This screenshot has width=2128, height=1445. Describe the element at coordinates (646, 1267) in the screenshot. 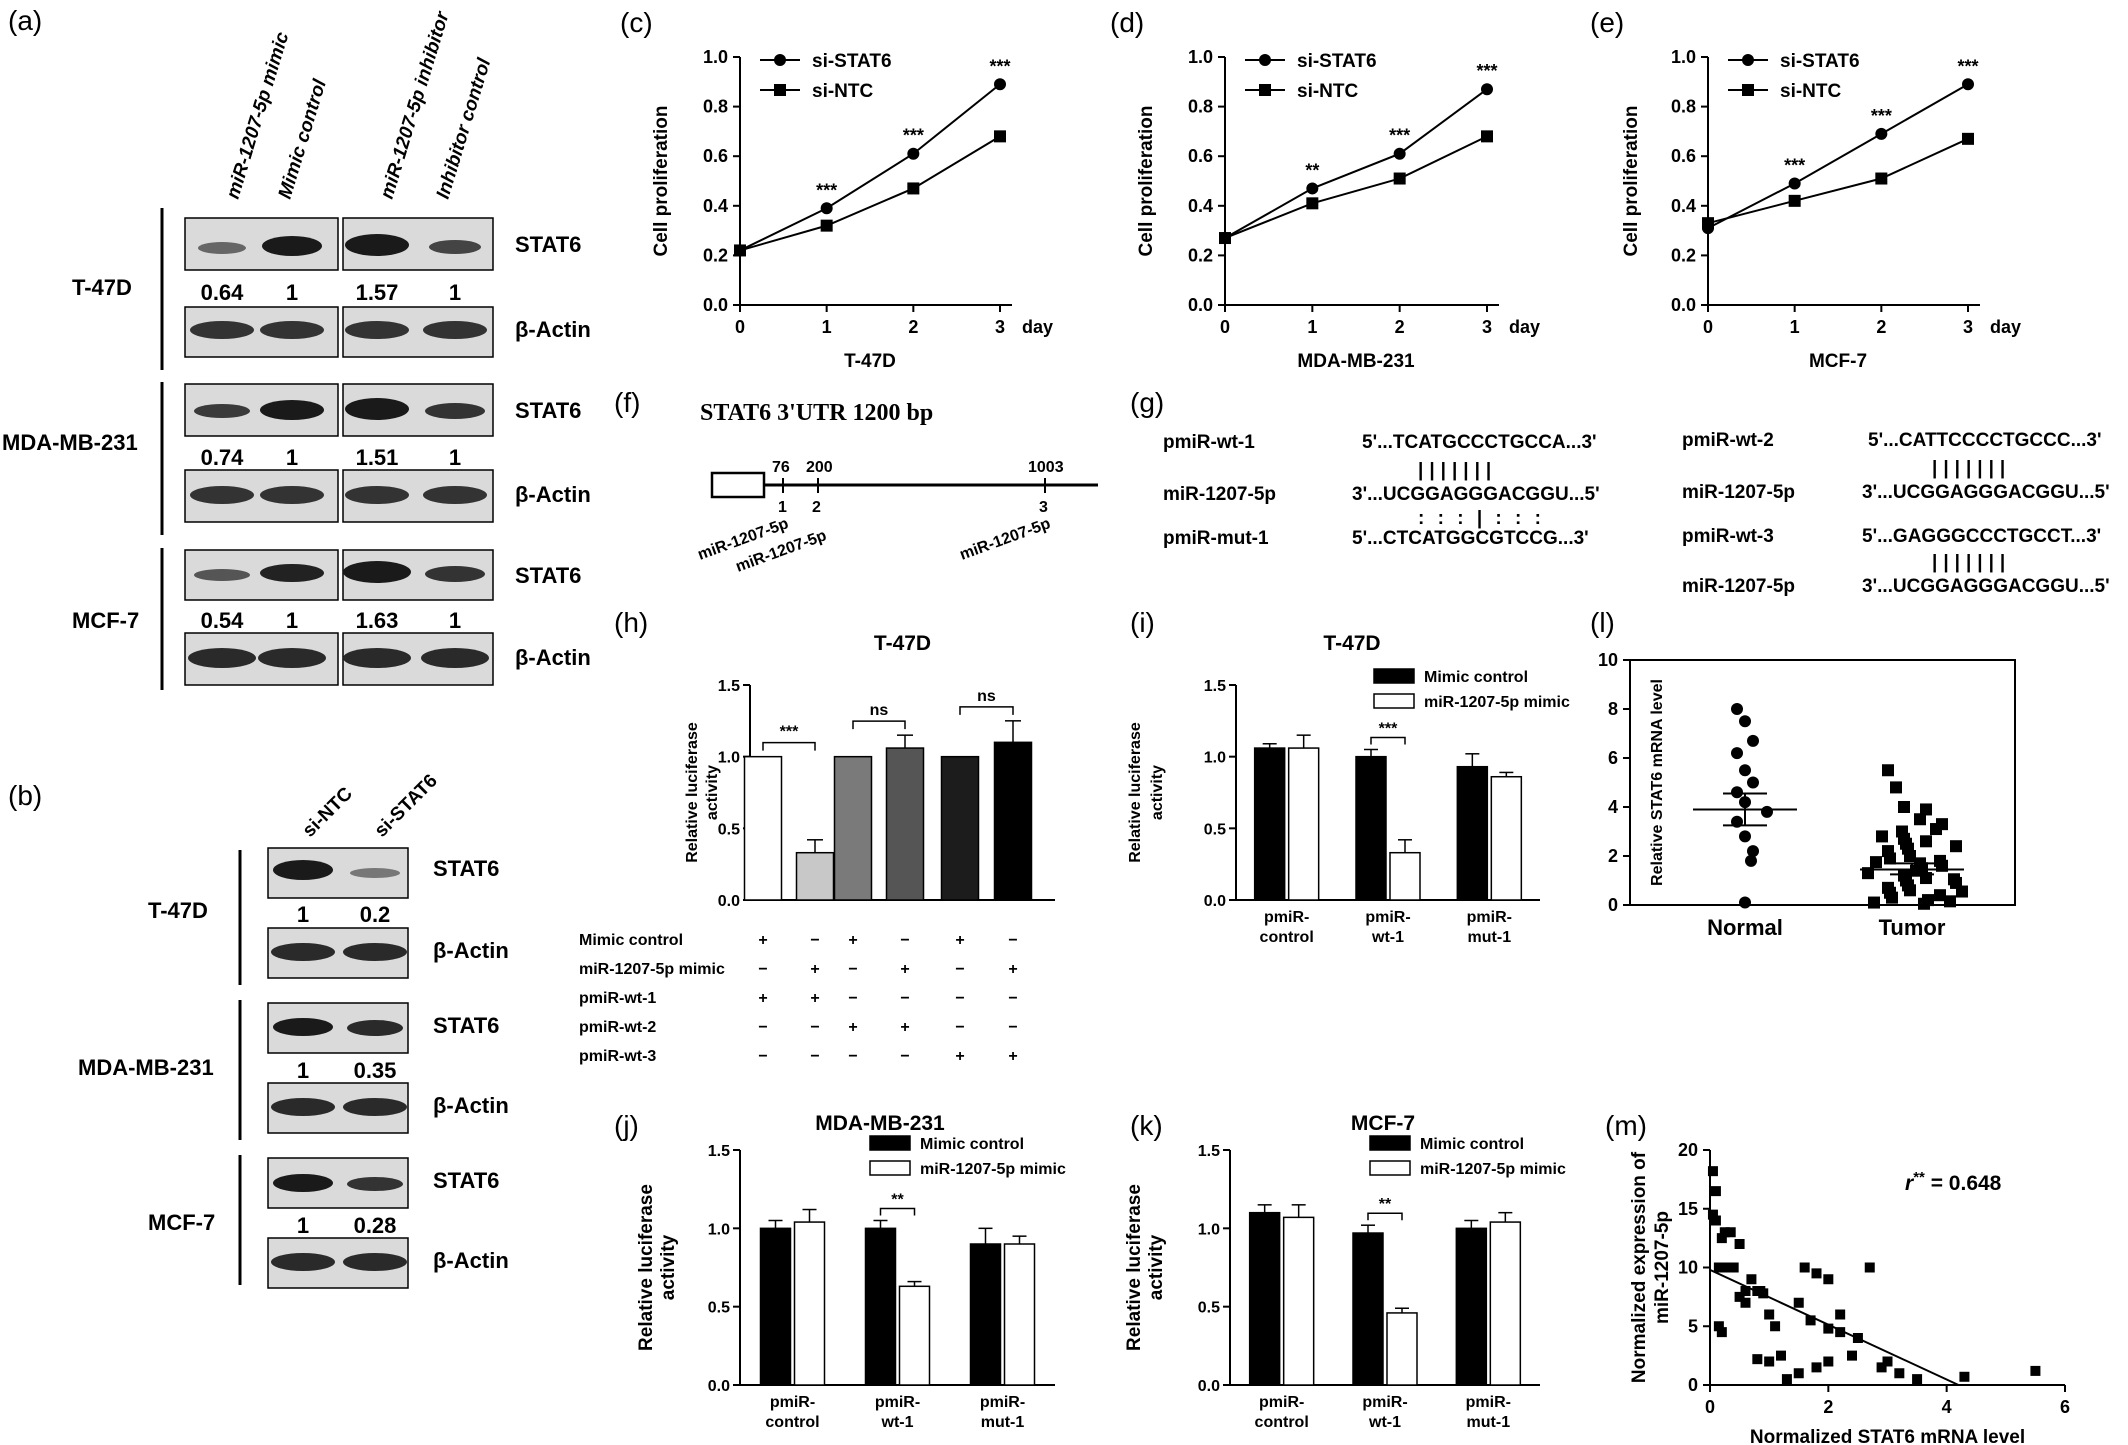

I see `y-axis-title: Relative luciferase` at that location.